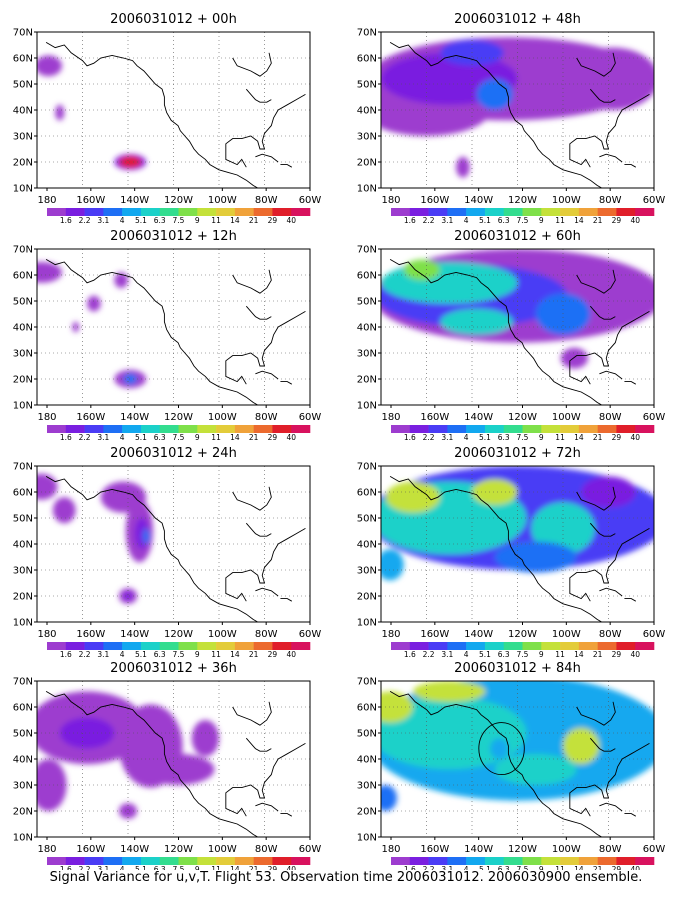 This screenshot has height=900, width=692. I want to click on colorbar: 1.6 2.2 3.1 4 5.1 6.3 7.5 9 11 14 21 29 40, so click(523, 863).